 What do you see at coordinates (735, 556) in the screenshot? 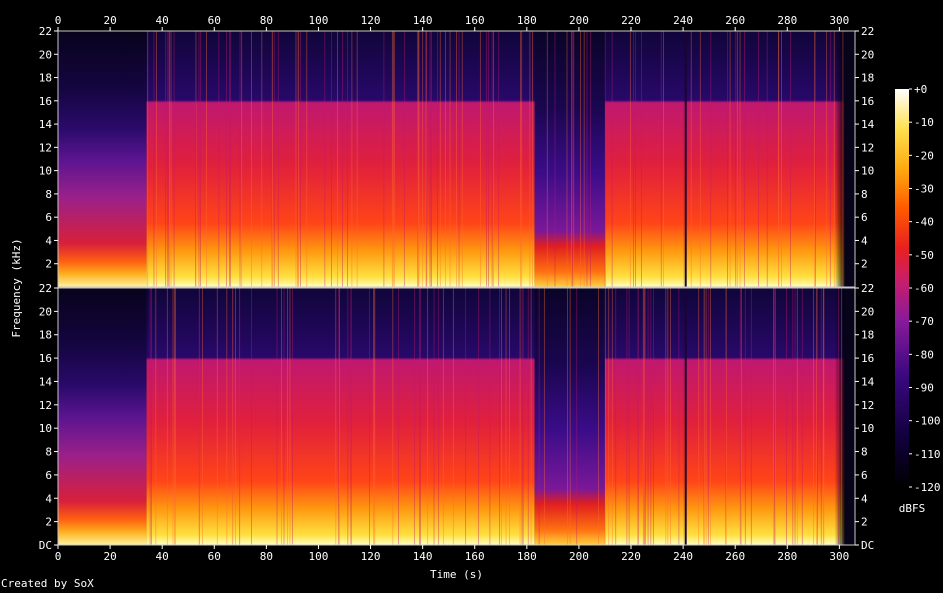
I see `x-tick-label-bottom: 260` at bounding box center [735, 556].